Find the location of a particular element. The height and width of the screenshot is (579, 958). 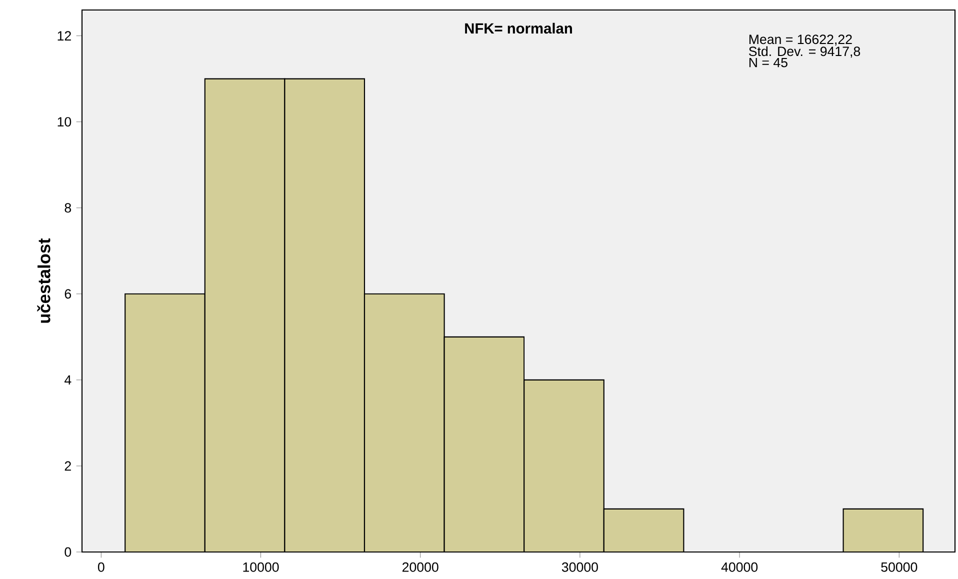

x-tick-label: 50000 is located at coordinates (899, 567).